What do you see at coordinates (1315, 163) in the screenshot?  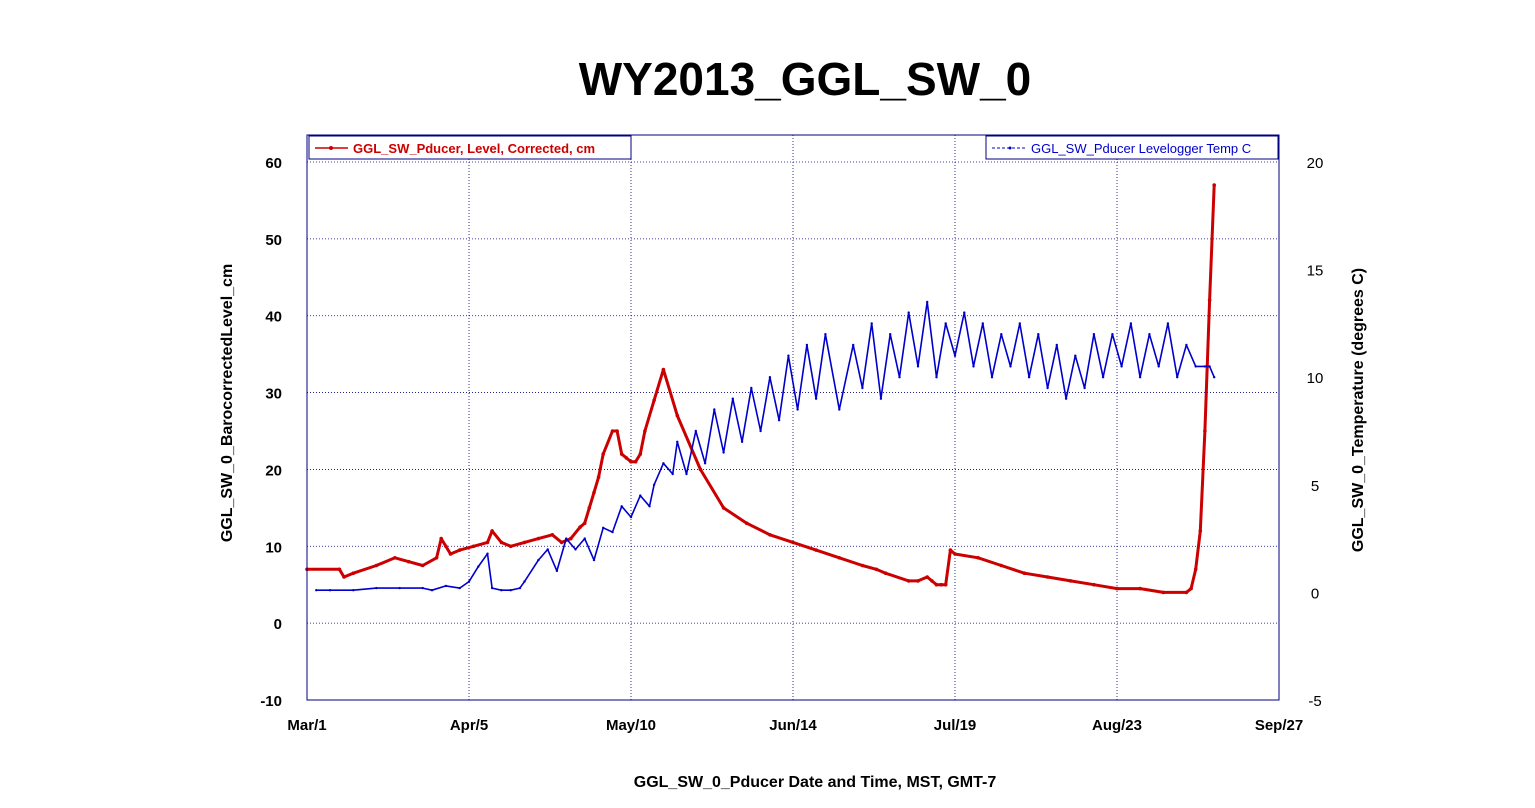 I see `y-right-tick-label: 20` at bounding box center [1315, 163].